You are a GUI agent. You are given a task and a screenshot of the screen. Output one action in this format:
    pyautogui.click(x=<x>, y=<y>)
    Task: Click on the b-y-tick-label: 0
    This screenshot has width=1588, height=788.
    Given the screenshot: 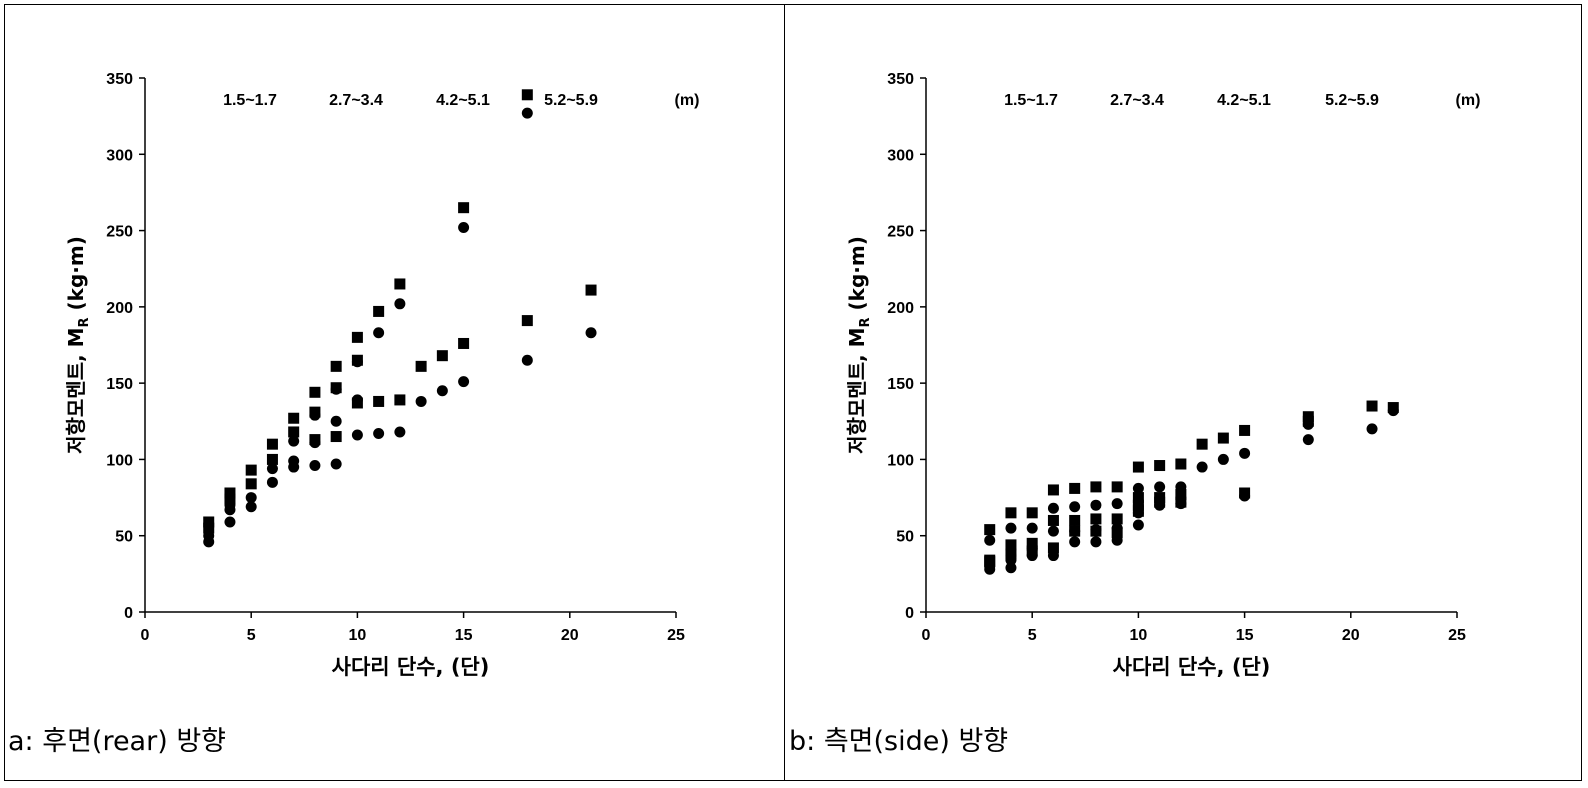 What is the action you would take?
    pyautogui.click(x=909, y=613)
    